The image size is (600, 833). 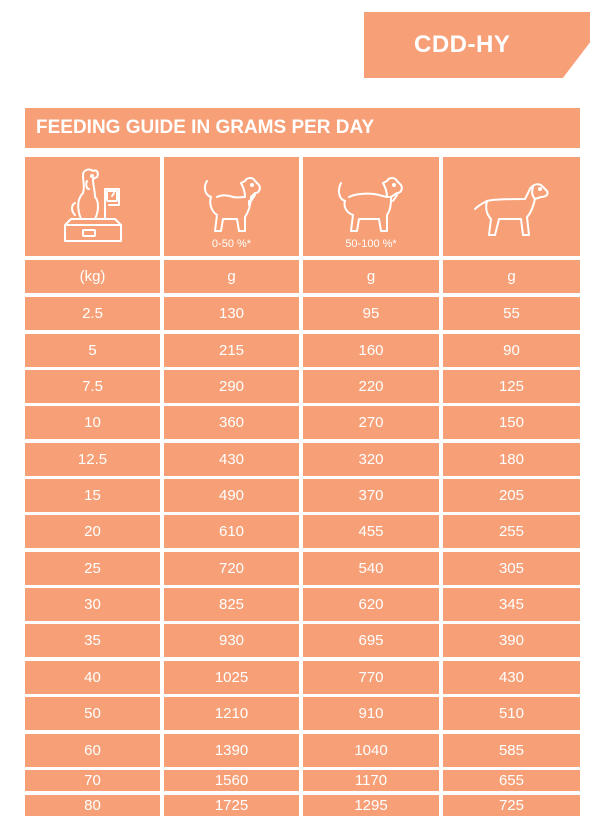 What do you see at coordinates (92, 350) in the screenshot?
I see `weight-cell: 5` at bounding box center [92, 350].